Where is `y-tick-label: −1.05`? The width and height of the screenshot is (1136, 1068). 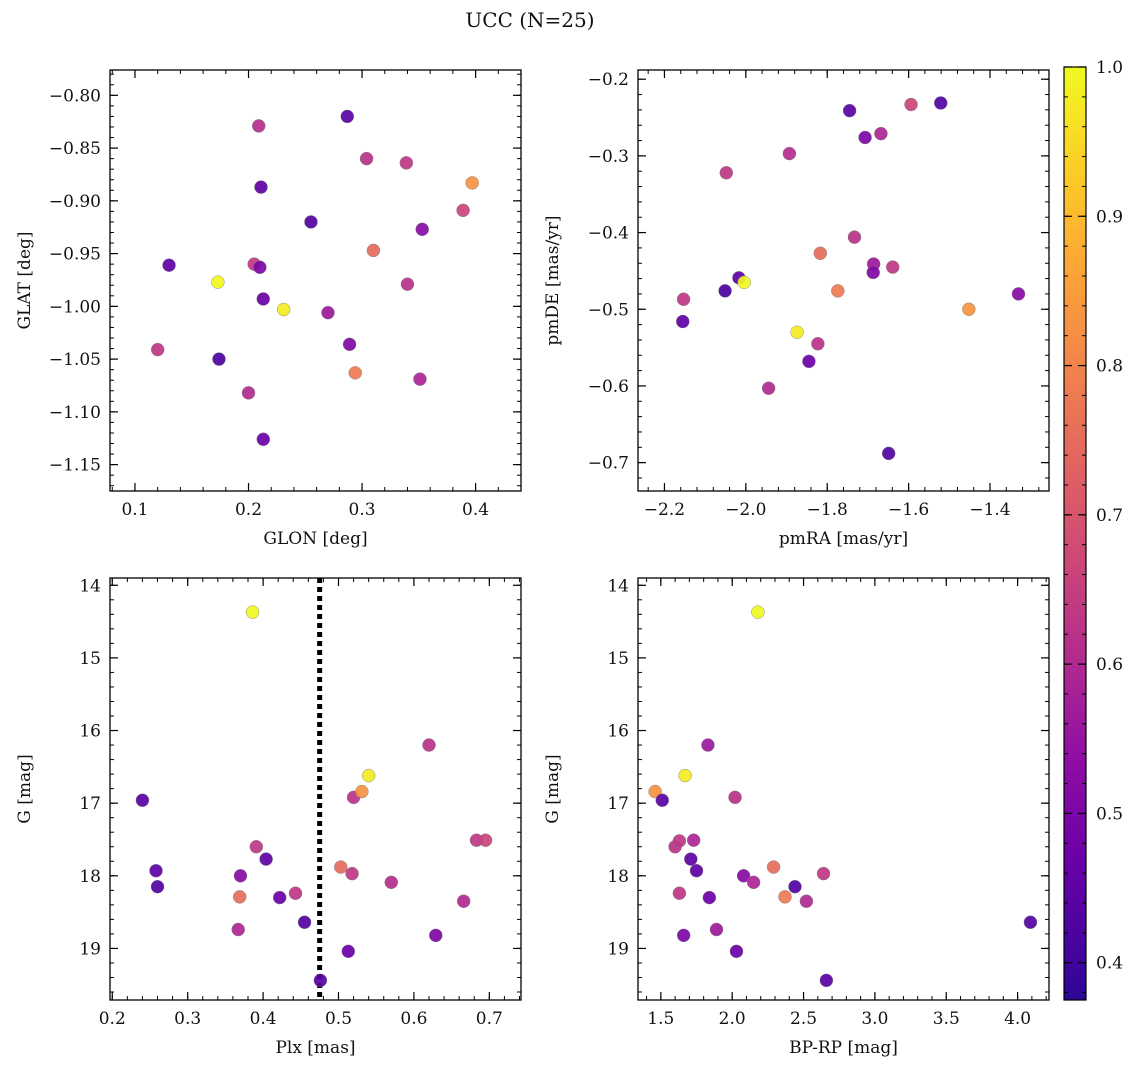 y-tick-label: −1.05 is located at coordinates (75, 360).